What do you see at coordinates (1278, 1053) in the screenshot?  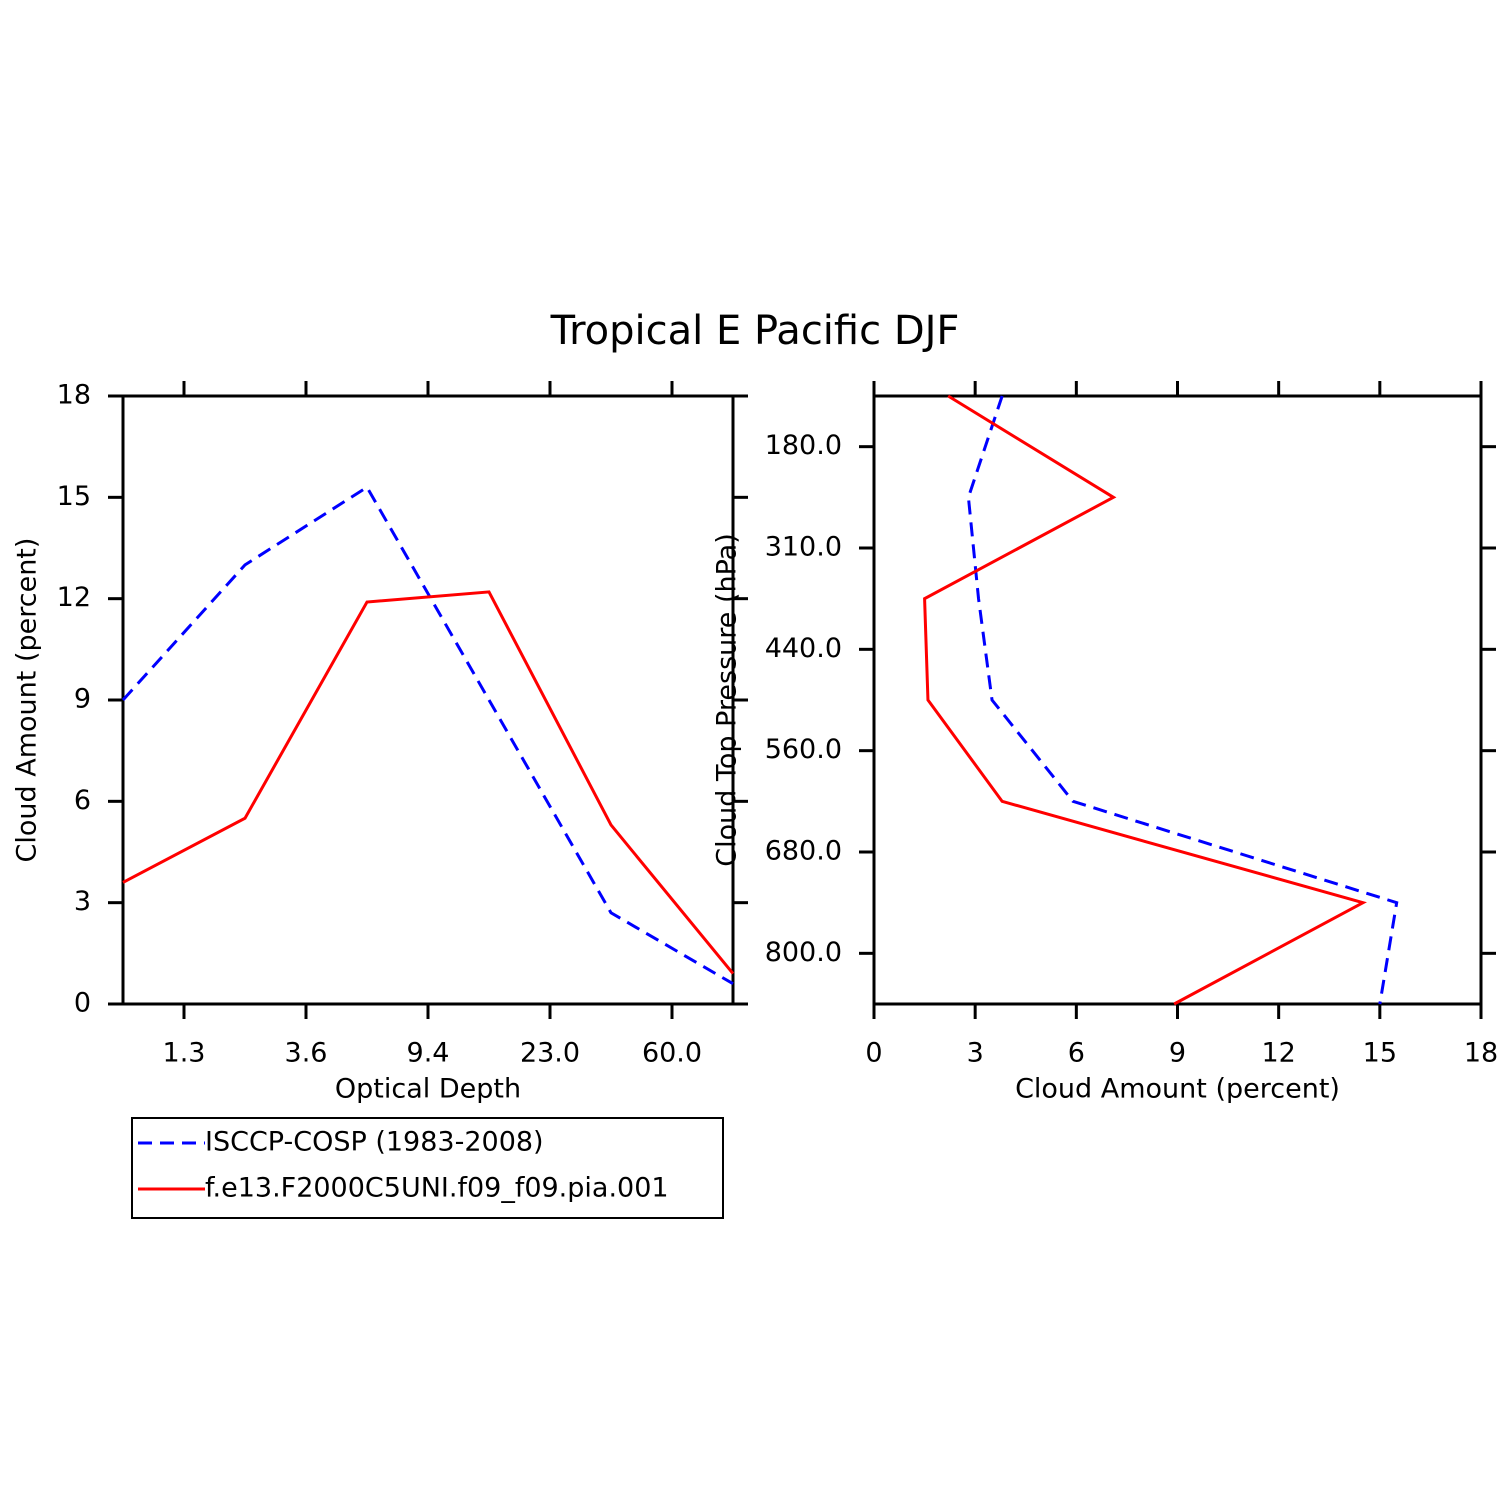 I see `x-tick-label: 12` at bounding box center [1278, 1053].